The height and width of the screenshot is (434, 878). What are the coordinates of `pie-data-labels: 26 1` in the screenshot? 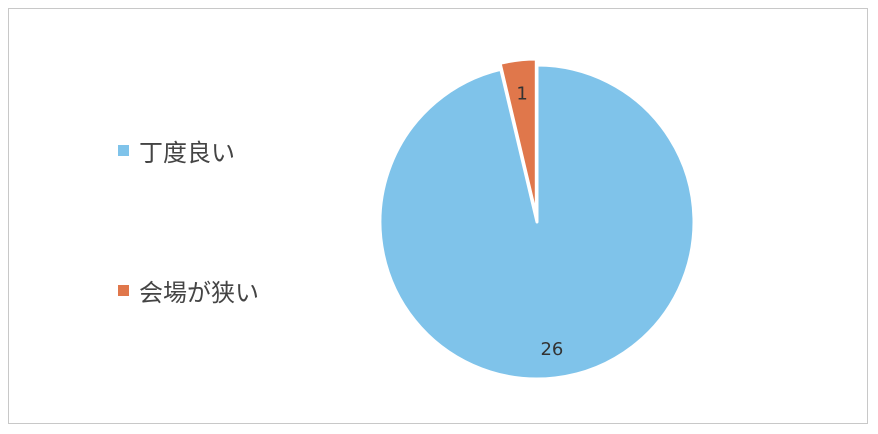 It's located at (539, 221).